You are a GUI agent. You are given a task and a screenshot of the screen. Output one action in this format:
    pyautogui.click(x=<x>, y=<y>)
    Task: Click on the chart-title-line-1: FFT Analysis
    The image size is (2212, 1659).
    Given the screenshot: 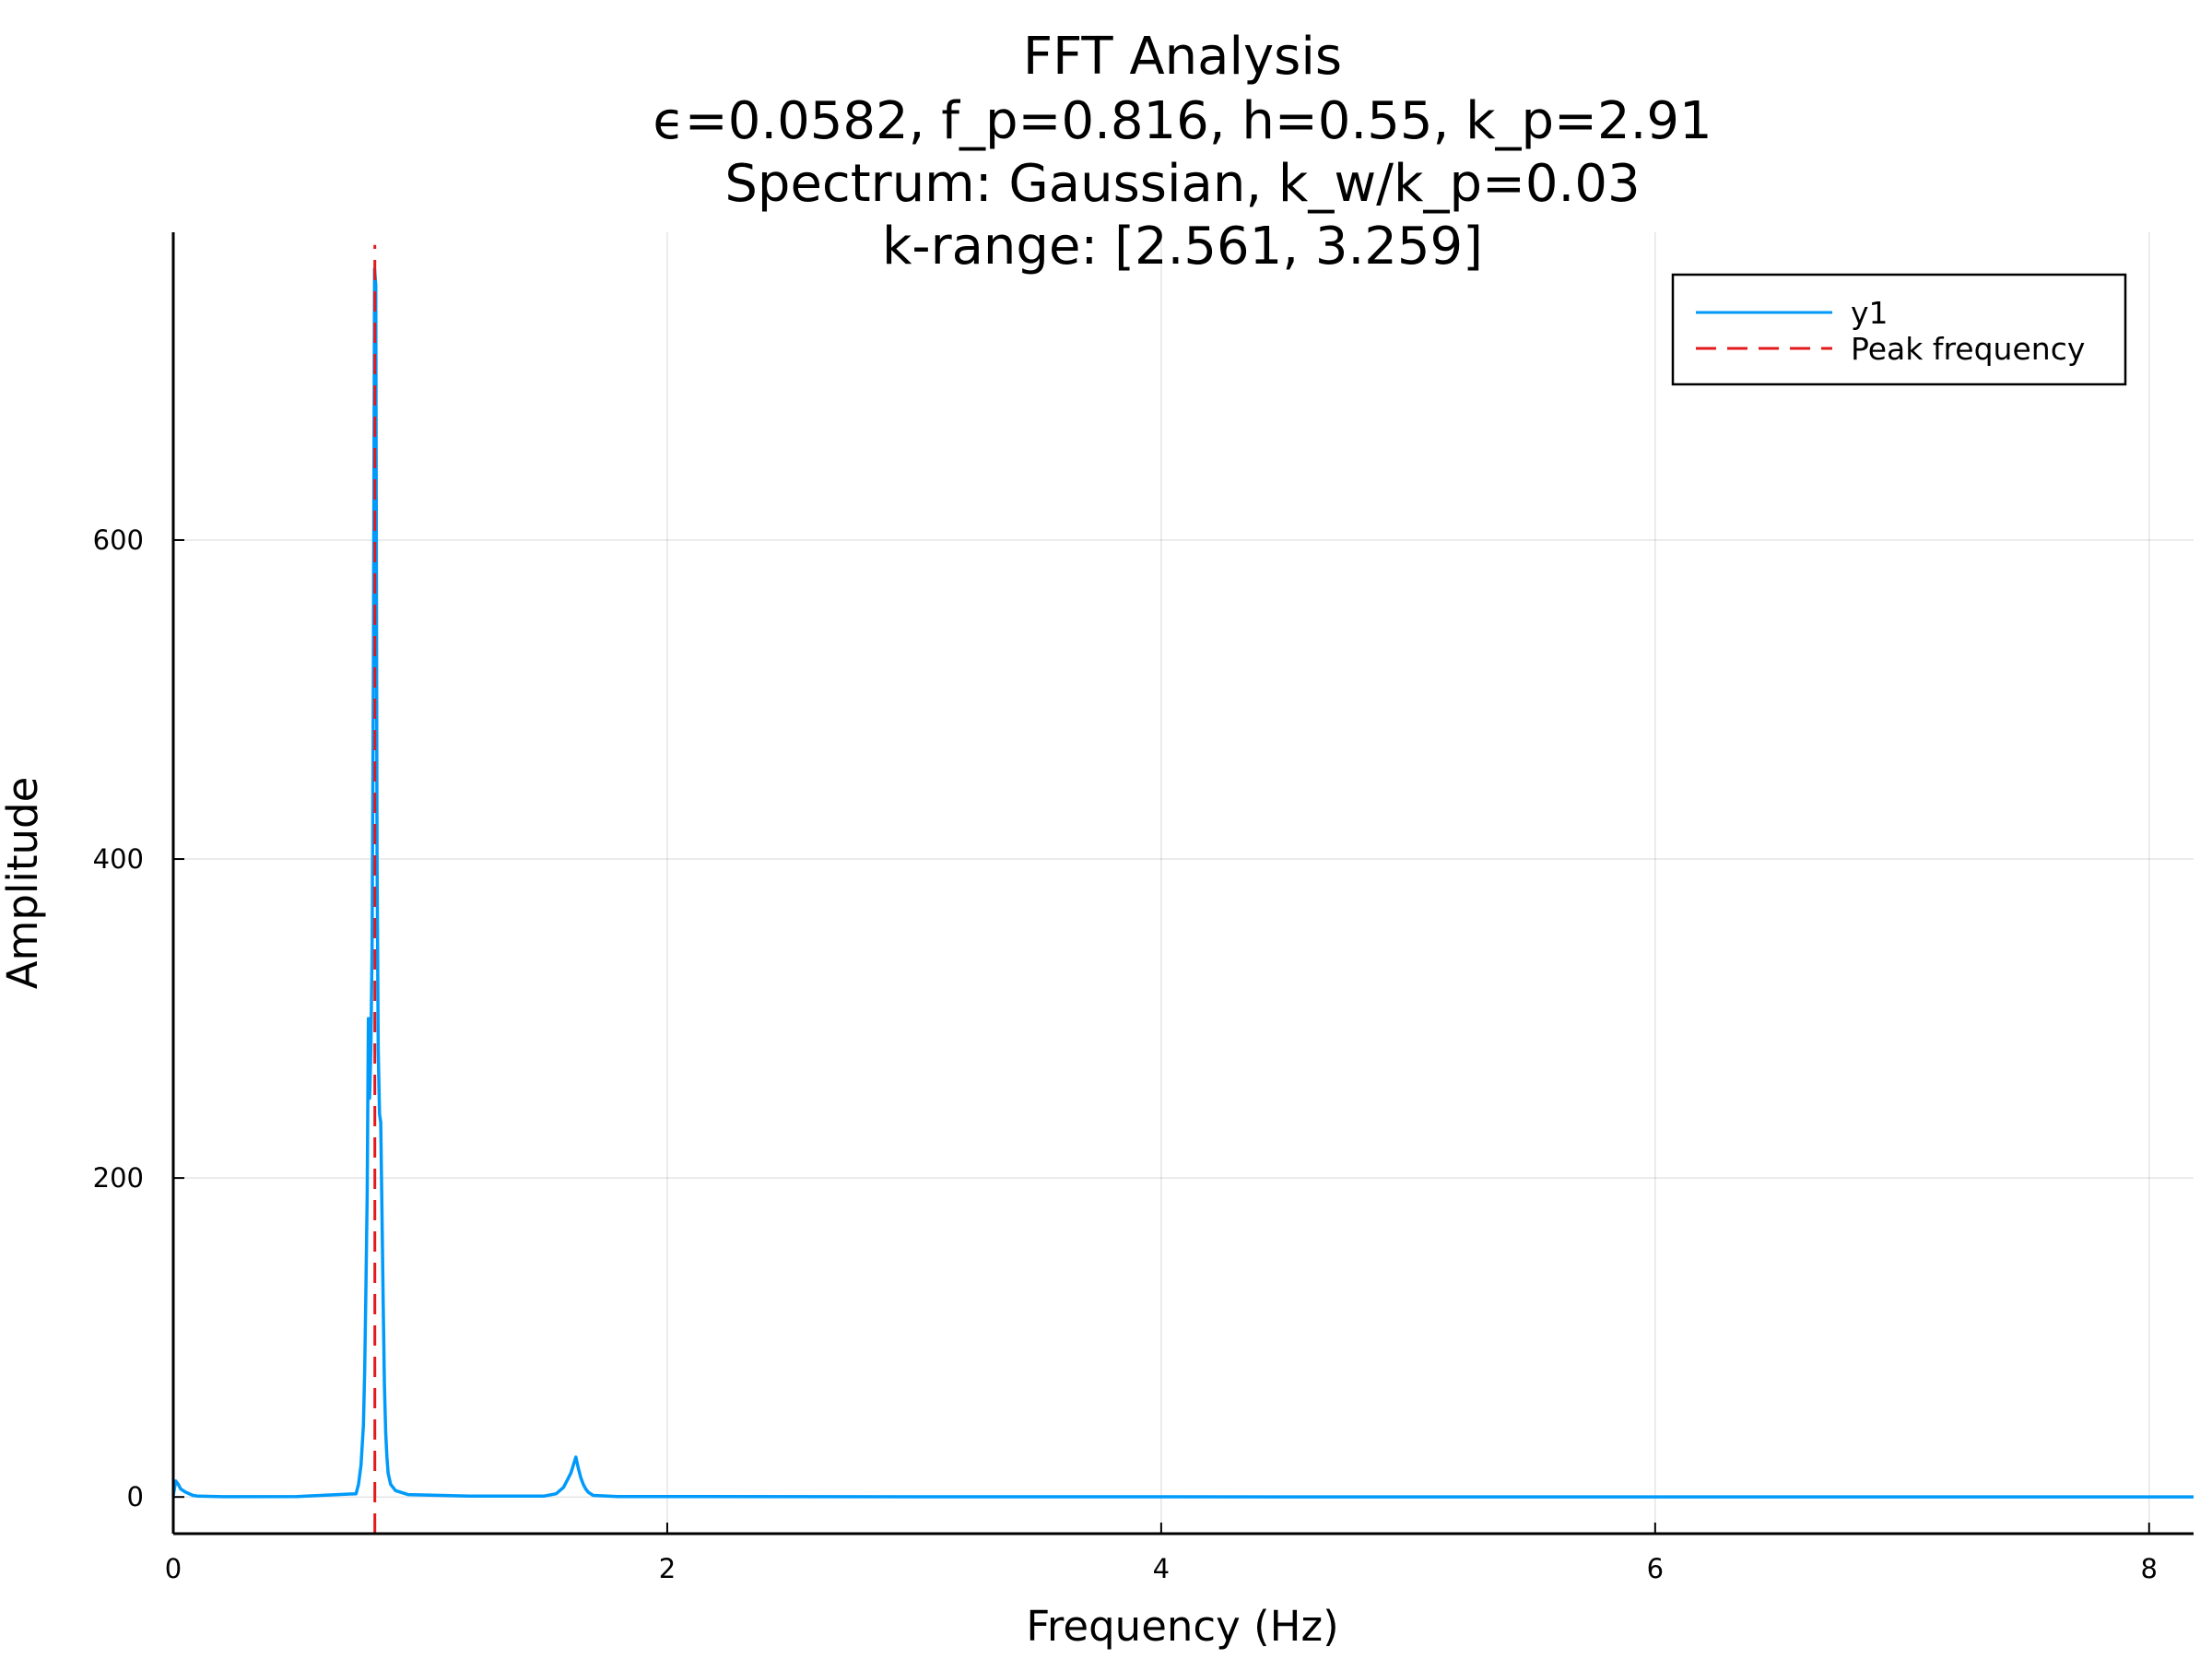 What is the action you would take?
    pyautogui.click(x=1182, y=57)
    